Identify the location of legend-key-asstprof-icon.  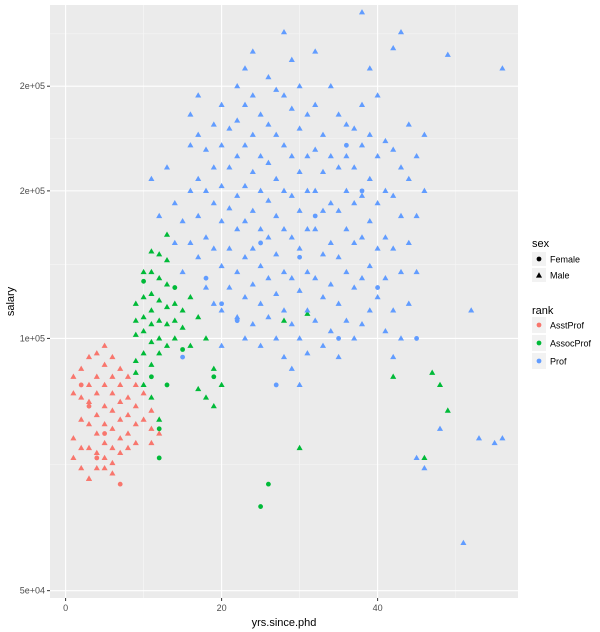
(539, 325).